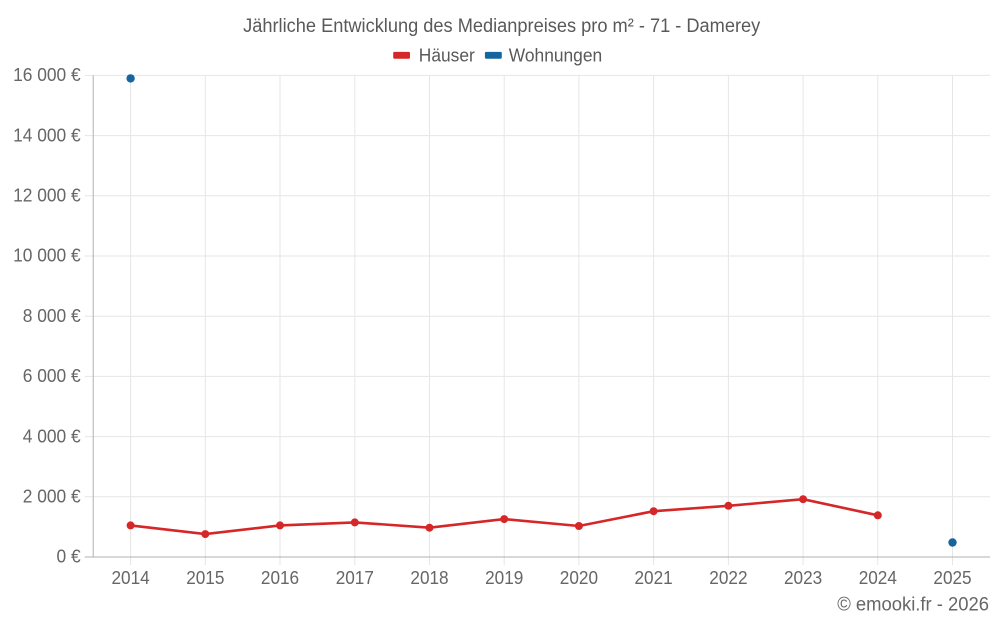  I want to click on svg-text: 2014, so click(130, 578).